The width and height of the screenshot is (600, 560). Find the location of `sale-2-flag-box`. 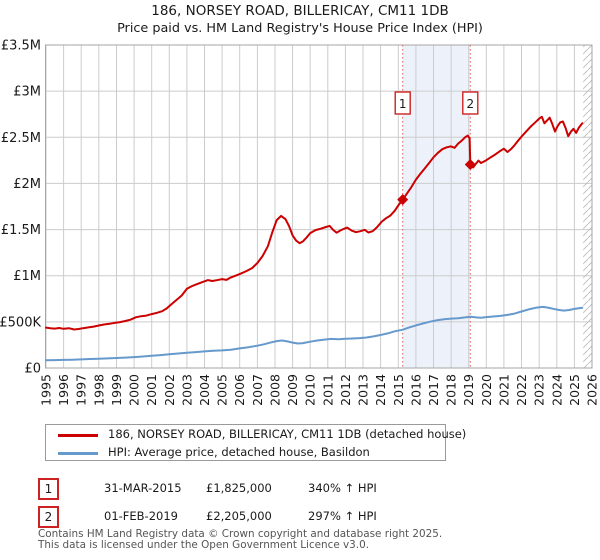

sale-2-flag-box is located at coordinates (470, 103).